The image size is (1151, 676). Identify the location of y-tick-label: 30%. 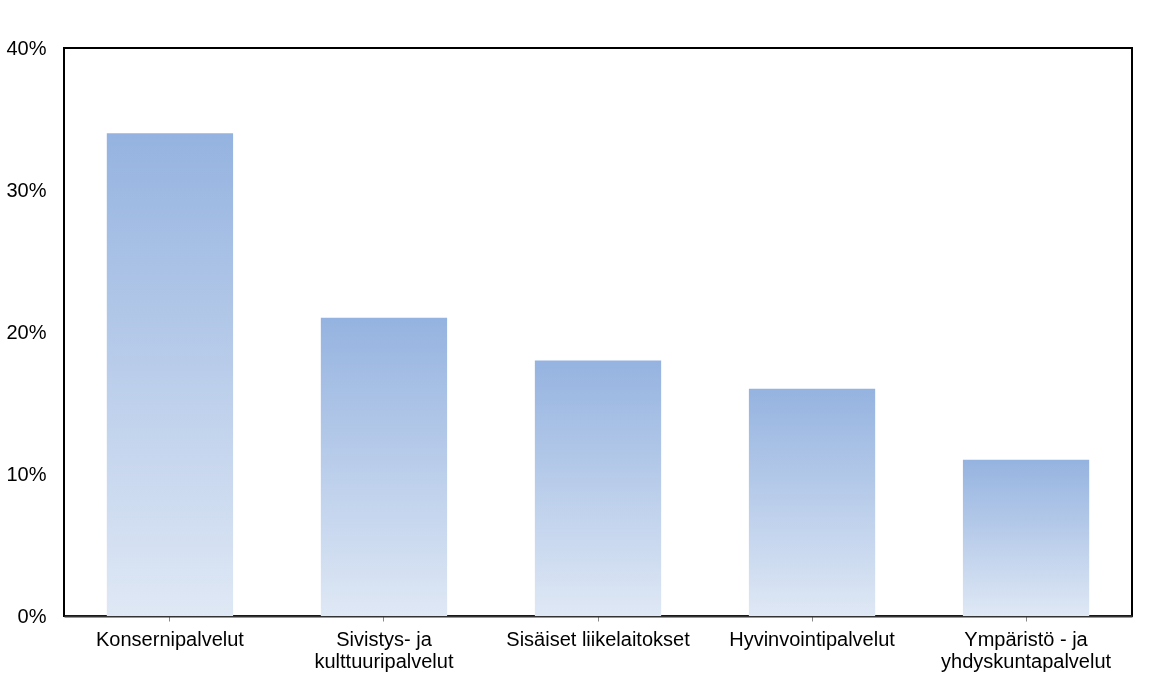
(26, 189).